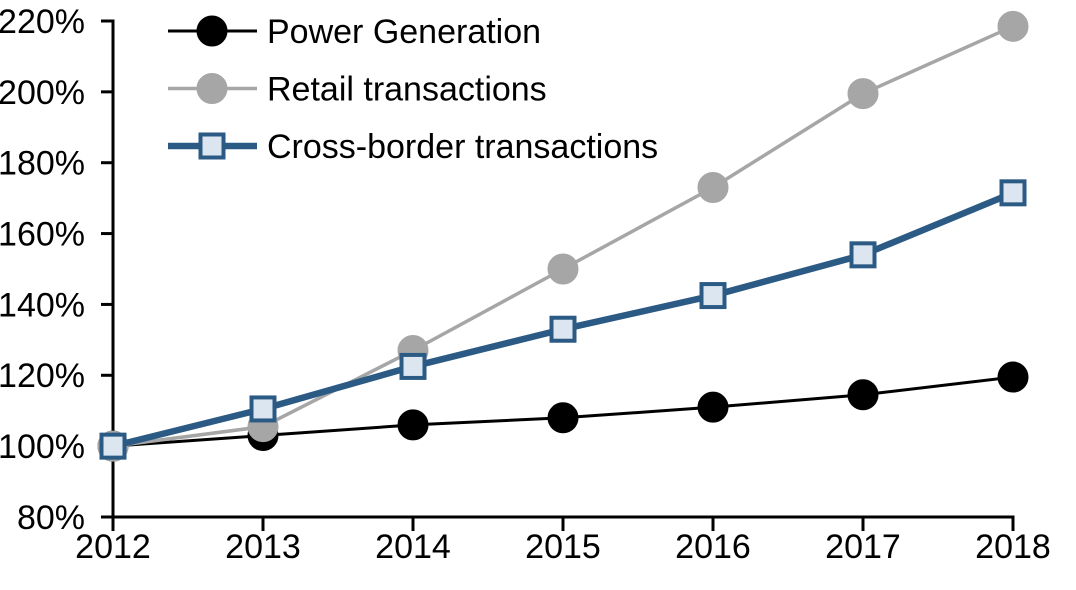 This screenshot has width=1076, height=590. Describe the element at coordinates (713, 188) in the screenshot. I see `point-retail-transactions-2016` at that location.